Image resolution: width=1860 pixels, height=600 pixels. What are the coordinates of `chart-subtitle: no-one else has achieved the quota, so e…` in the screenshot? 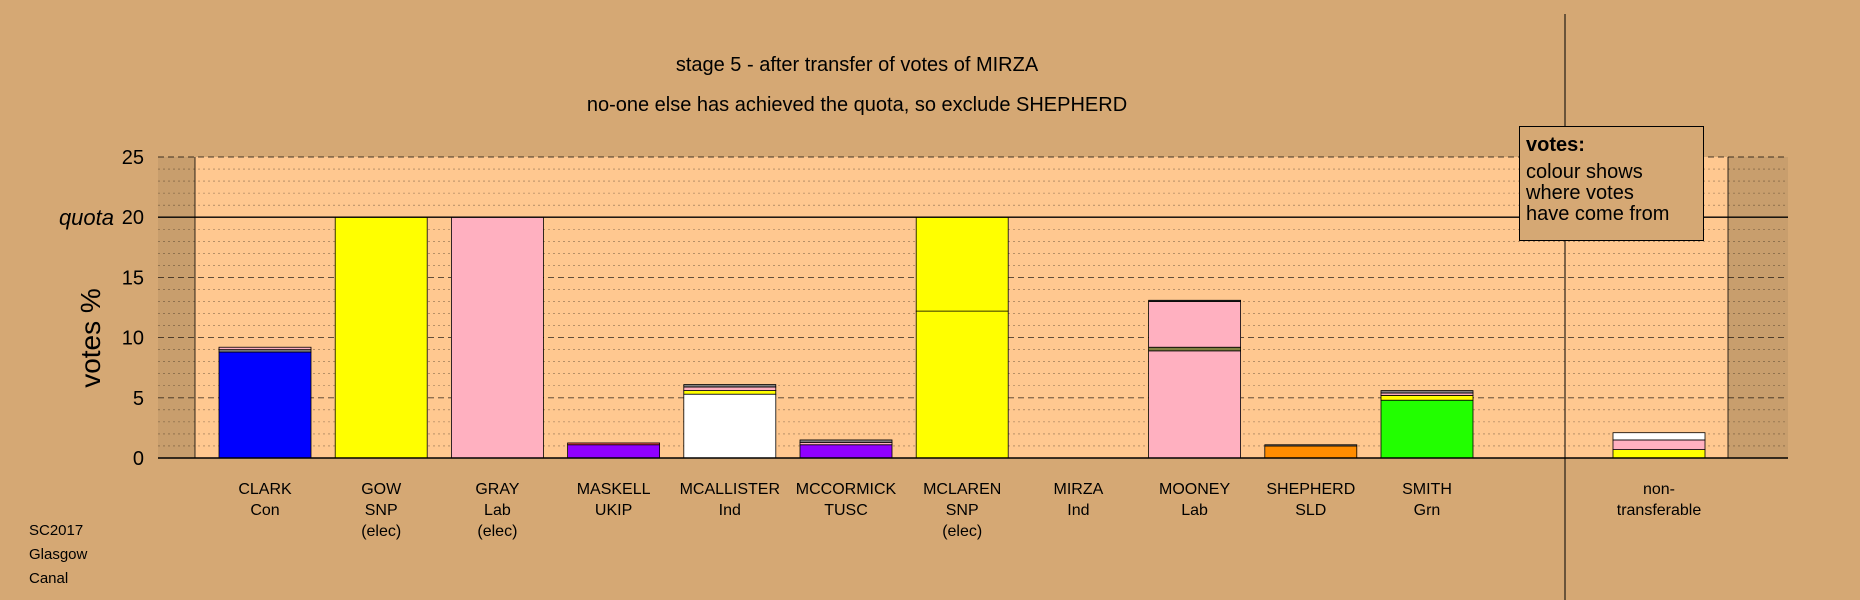 It's located at (857, 105).